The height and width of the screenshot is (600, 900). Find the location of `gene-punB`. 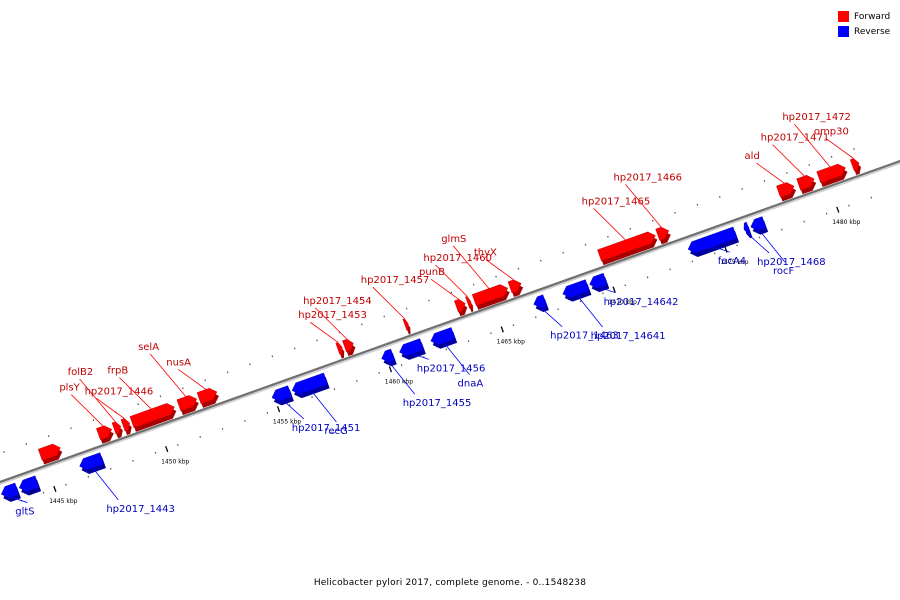

gene-punB is located at coordinates (461, 308).